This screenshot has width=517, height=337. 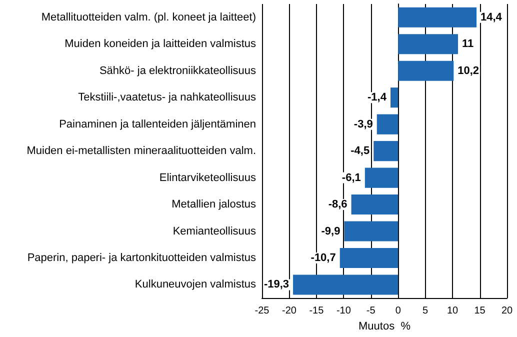 What do you see at coordinates (141, 258) in the screenshot?
I see `y-tick-label: Paperin, paperi- ja kartonkituotteiden valmistus` at bounding box center [141, 258].